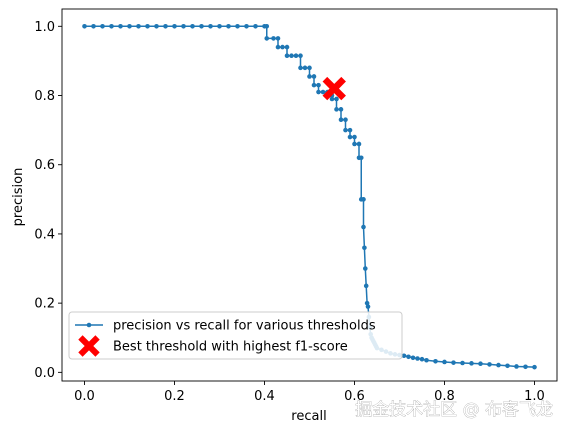  What do you see at coordinates (44, 373) in the screenshot?
I see `y-tick-label: 0.0` at bounding box center [44, 373].